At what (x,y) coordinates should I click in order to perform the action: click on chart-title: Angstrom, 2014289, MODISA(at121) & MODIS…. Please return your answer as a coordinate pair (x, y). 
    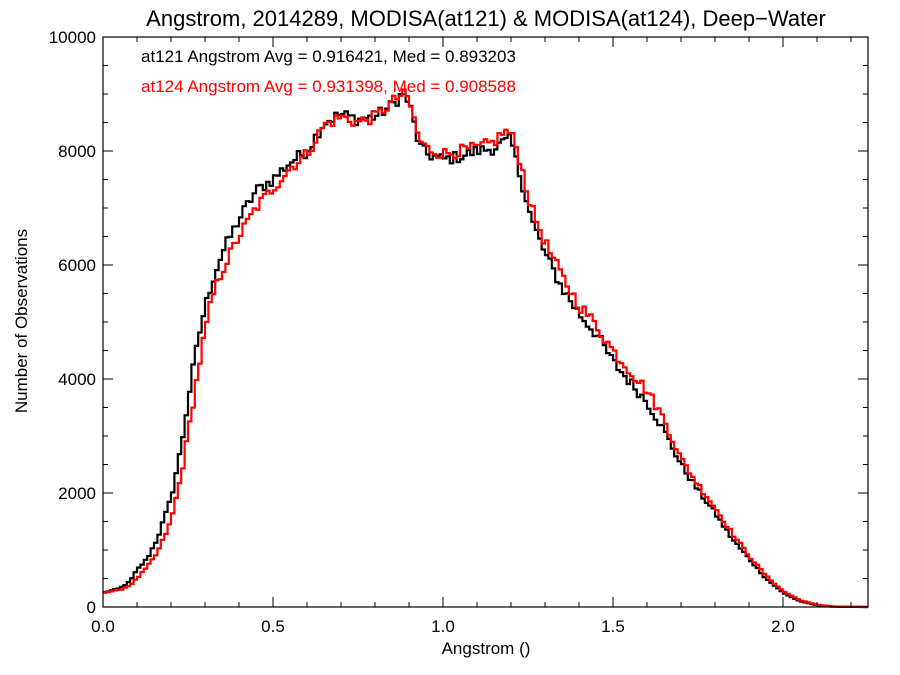
    Looking at the image, I should click on (486, 18).